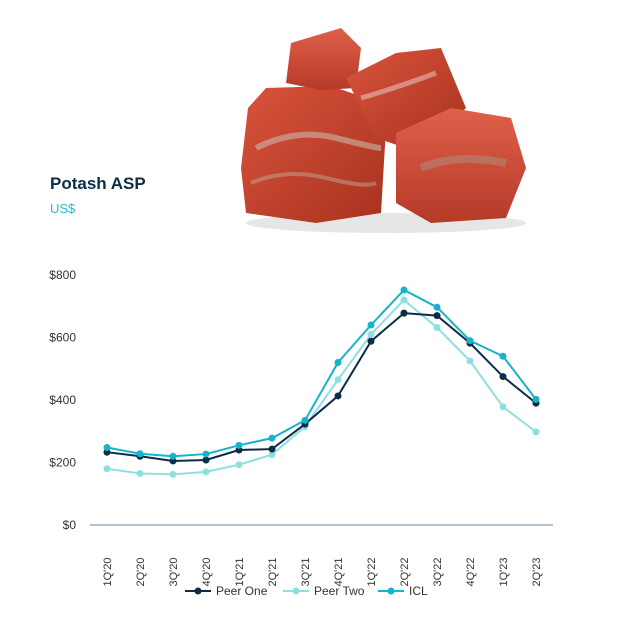 The image size is (617, 620). What do you see at coordinates (537, 571) in the screenshot?
I see `x-tick-label: 2Q'23` at bounding box center [537, 571].